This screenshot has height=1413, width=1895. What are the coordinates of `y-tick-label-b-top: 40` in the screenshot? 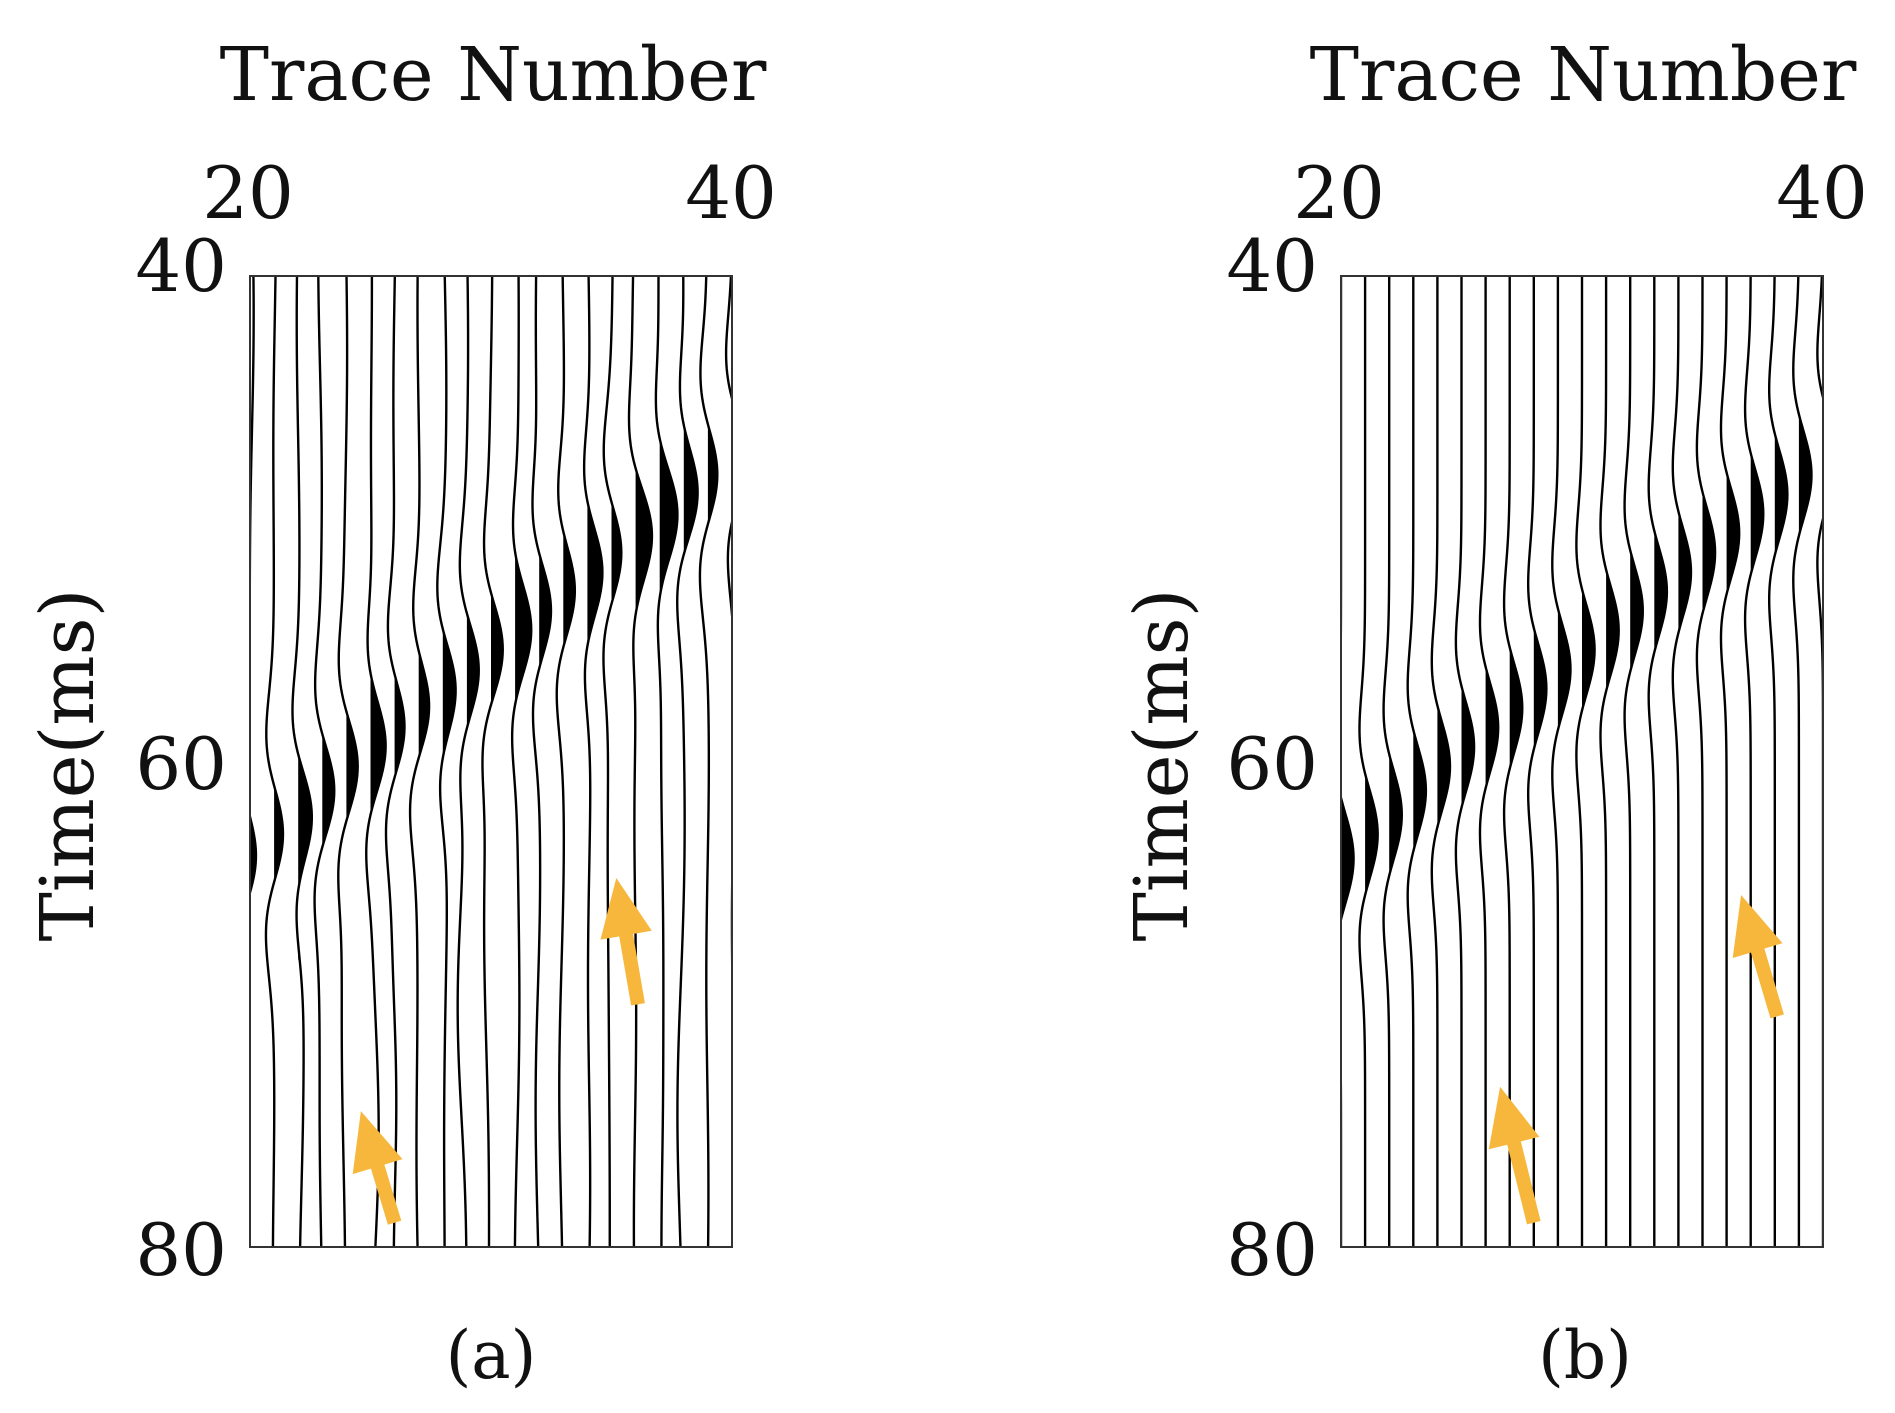 It's located at (1272, 266).